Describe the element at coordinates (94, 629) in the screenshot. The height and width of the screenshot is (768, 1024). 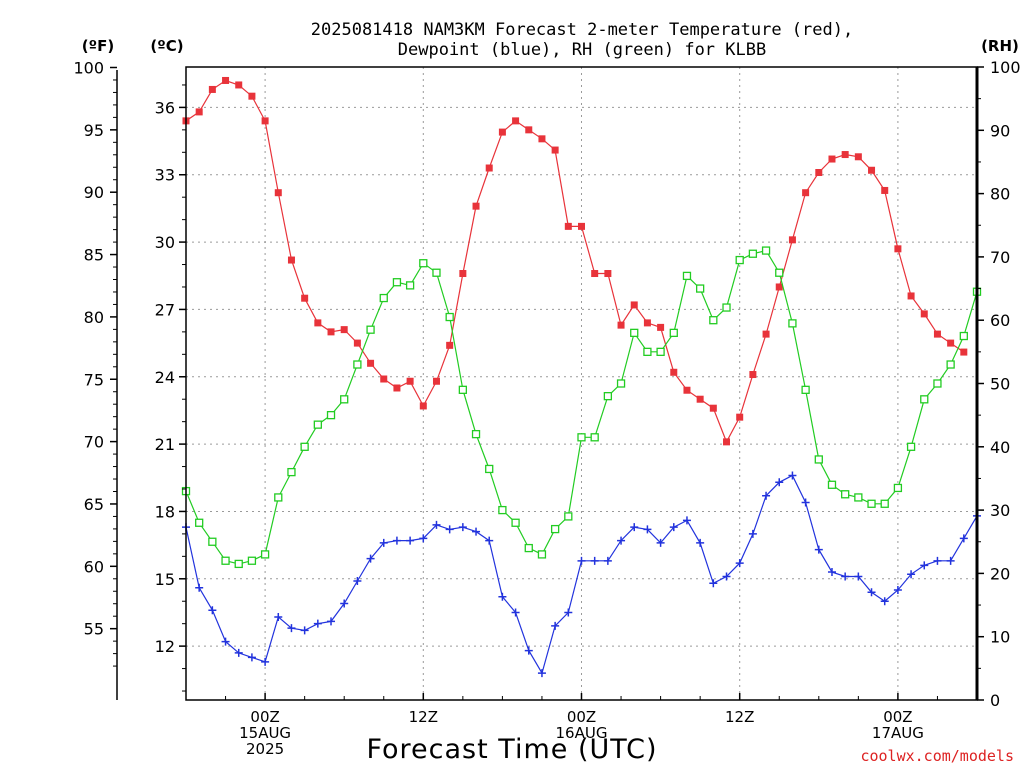
I see `fahrenheit-tick-label: 55` at that location.